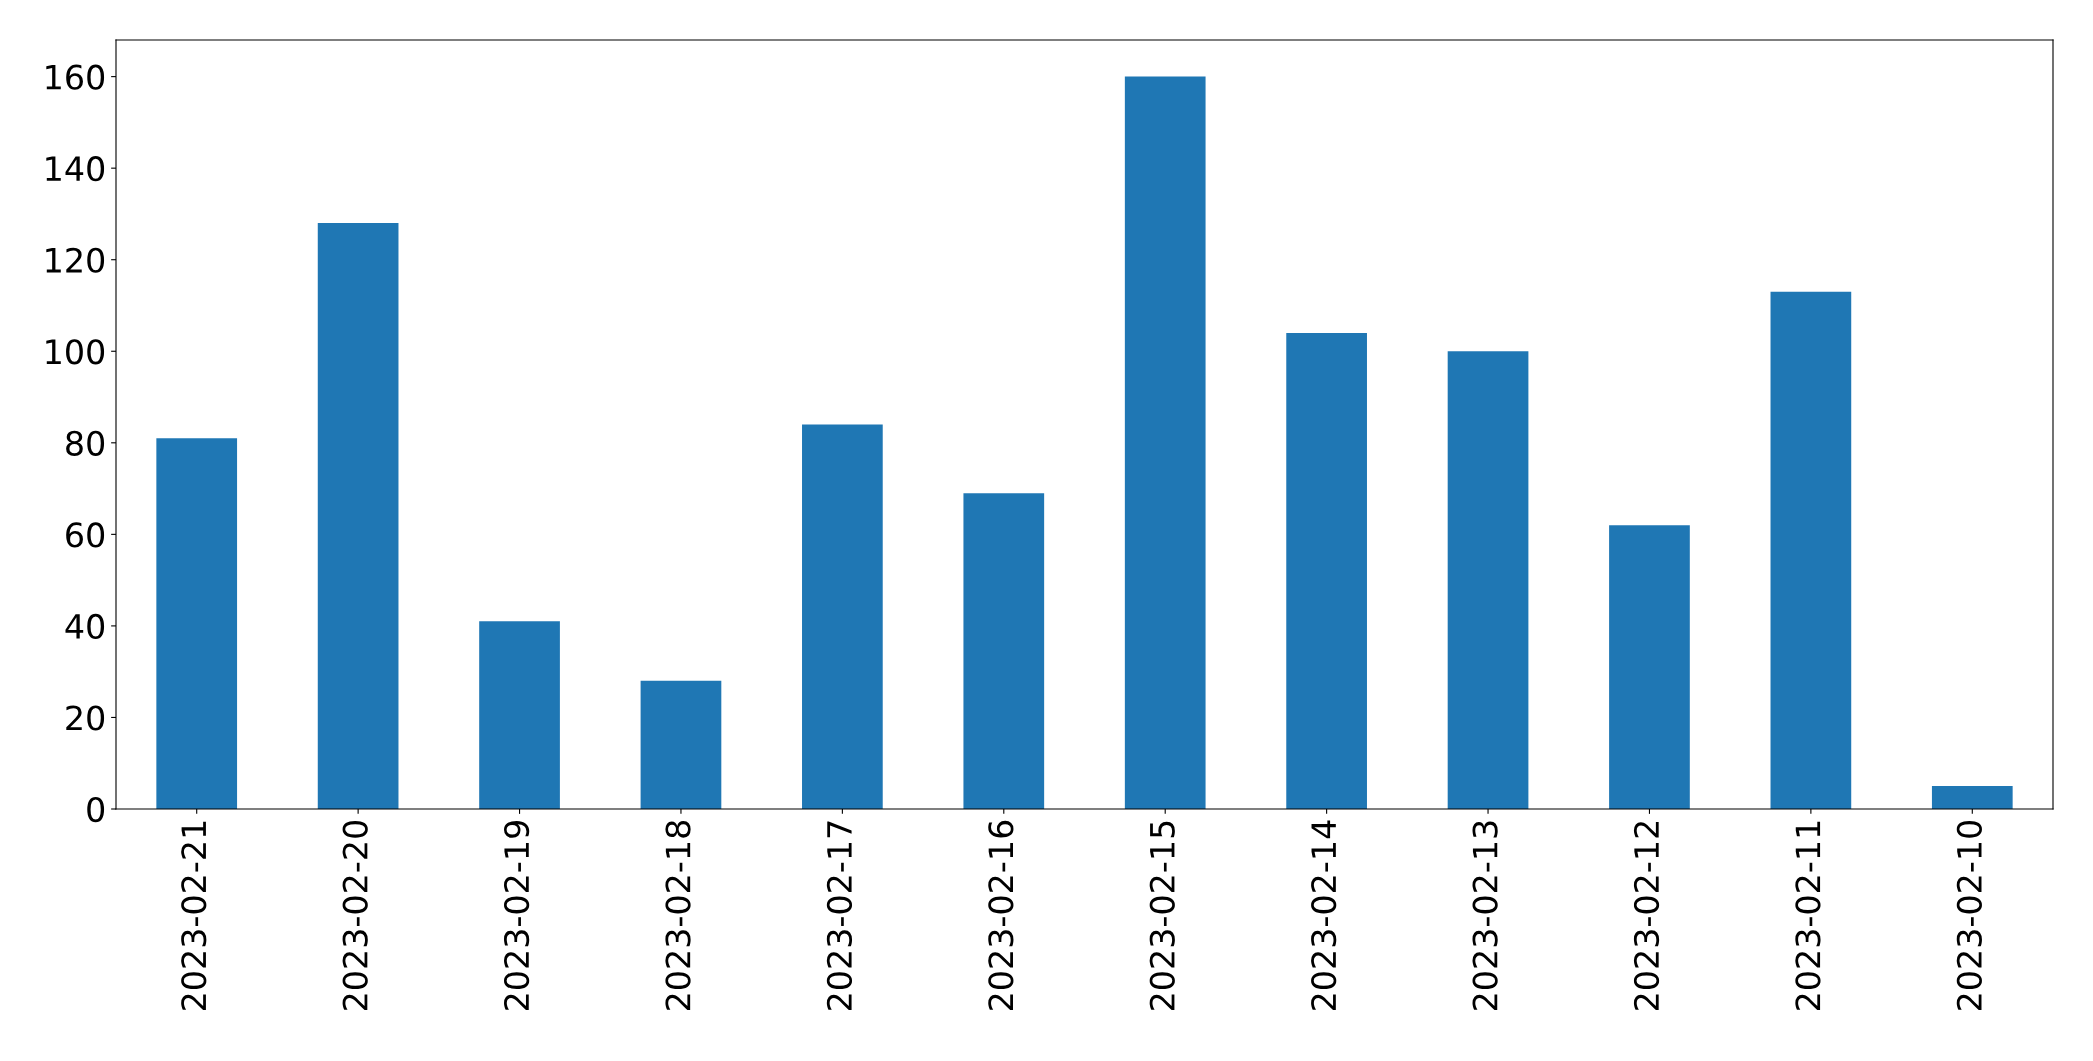  Describe the element at coordinates (1485, 915) in the screenshot. I see `x-tick-label: 2023-02-13` at that location.